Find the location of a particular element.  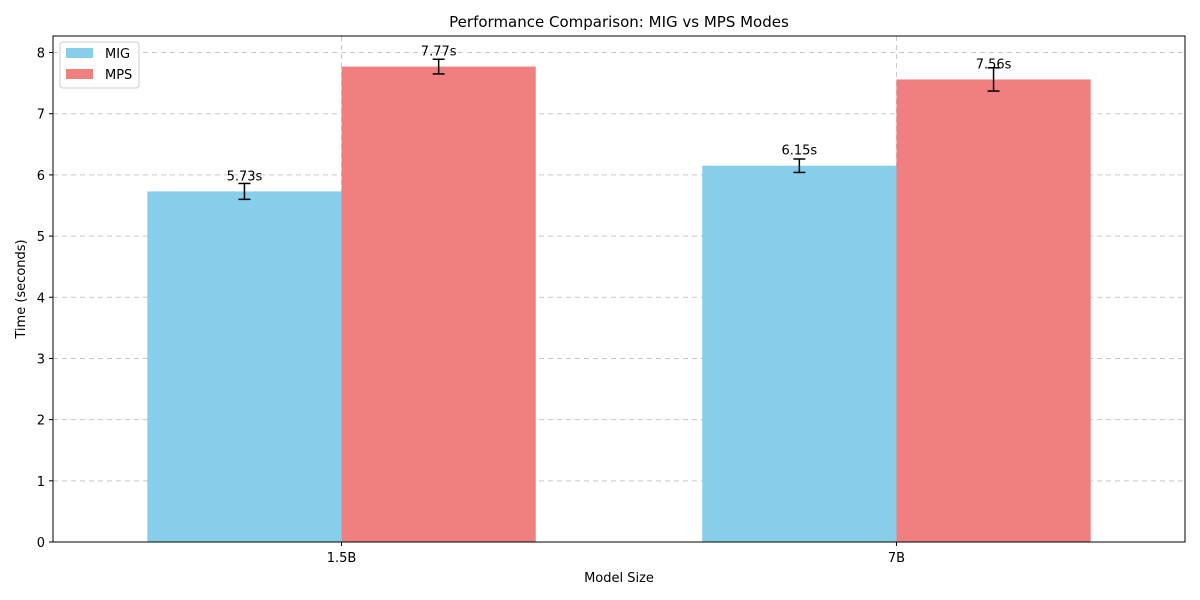

value-label-mps-0: 7.77s is located at coordinates (439, 52).